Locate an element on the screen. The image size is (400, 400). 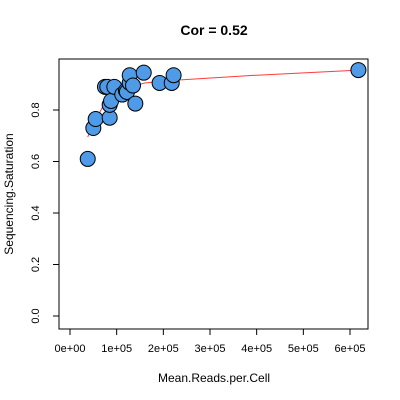
y-axis-title: Sequencing.Saturation is located at coordinates (9, 193).